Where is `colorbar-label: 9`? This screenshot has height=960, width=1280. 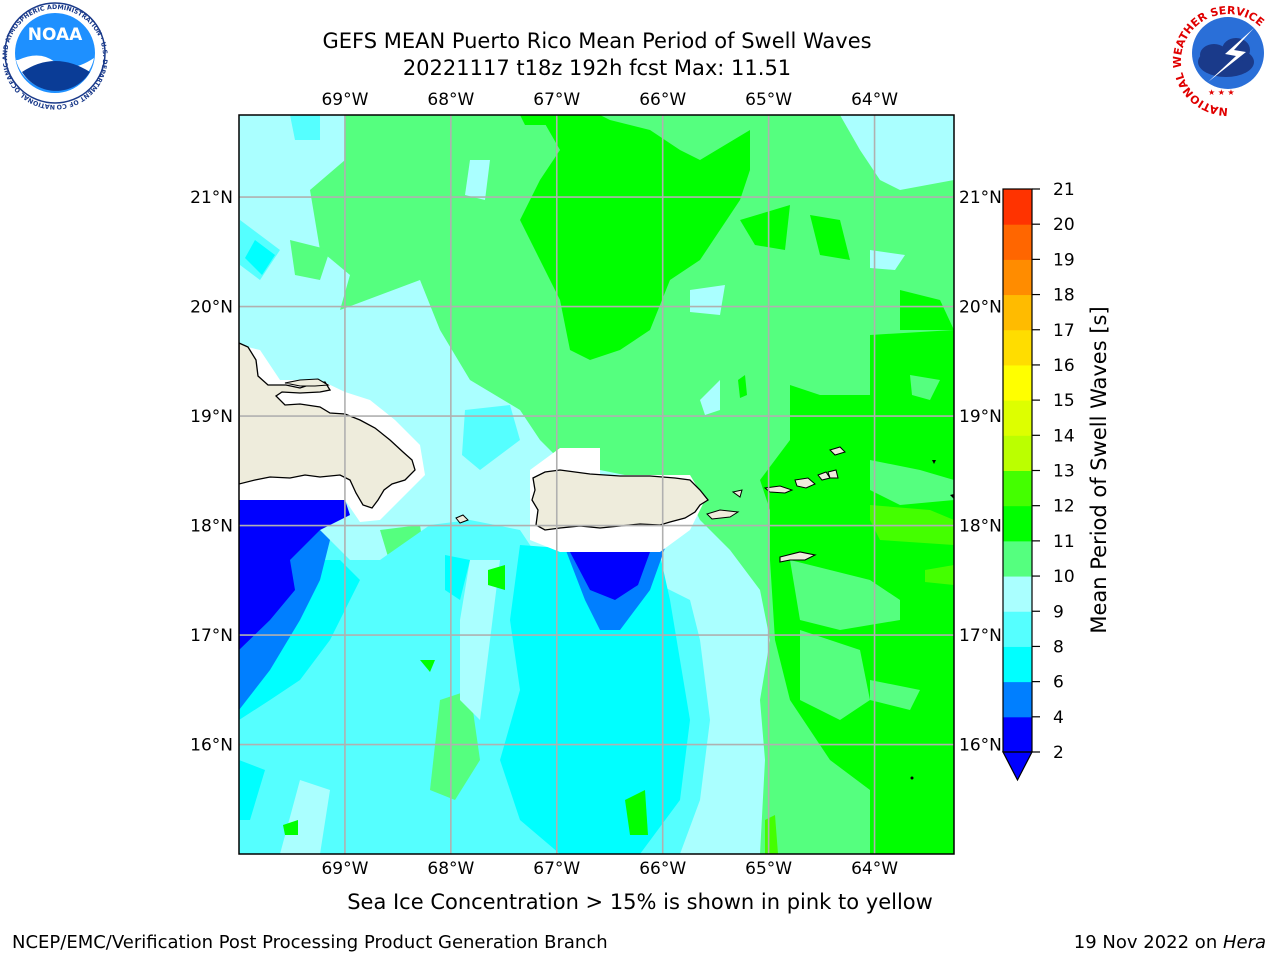
colorbar-label: 9 is located at coordinates (1058, 612).